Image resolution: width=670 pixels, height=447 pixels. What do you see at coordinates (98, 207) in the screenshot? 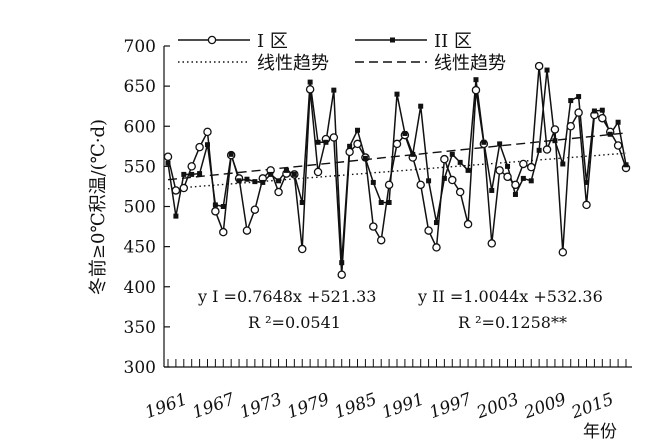
I see `y-axis-label: 冬前≥0℃积温/(℃·d)` at bounding box center [98, 207].